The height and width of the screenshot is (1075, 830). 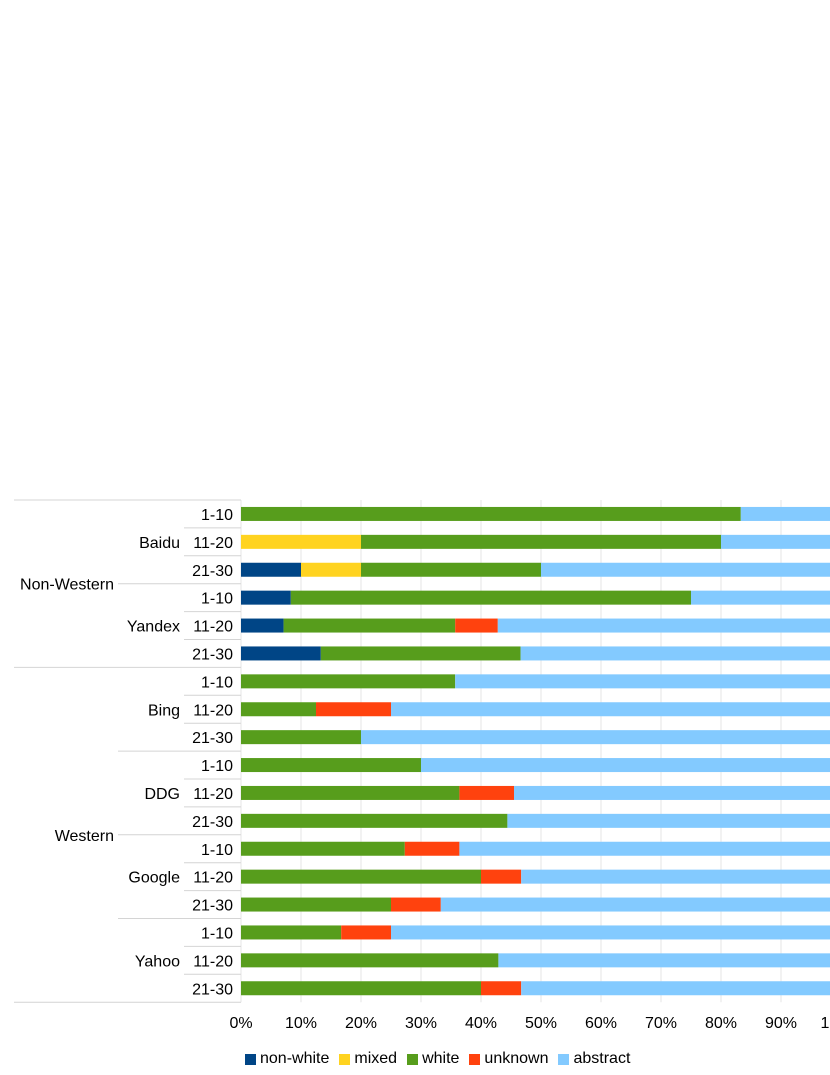 I want to click on engine-label: Bing, so click(x=164, y=710).